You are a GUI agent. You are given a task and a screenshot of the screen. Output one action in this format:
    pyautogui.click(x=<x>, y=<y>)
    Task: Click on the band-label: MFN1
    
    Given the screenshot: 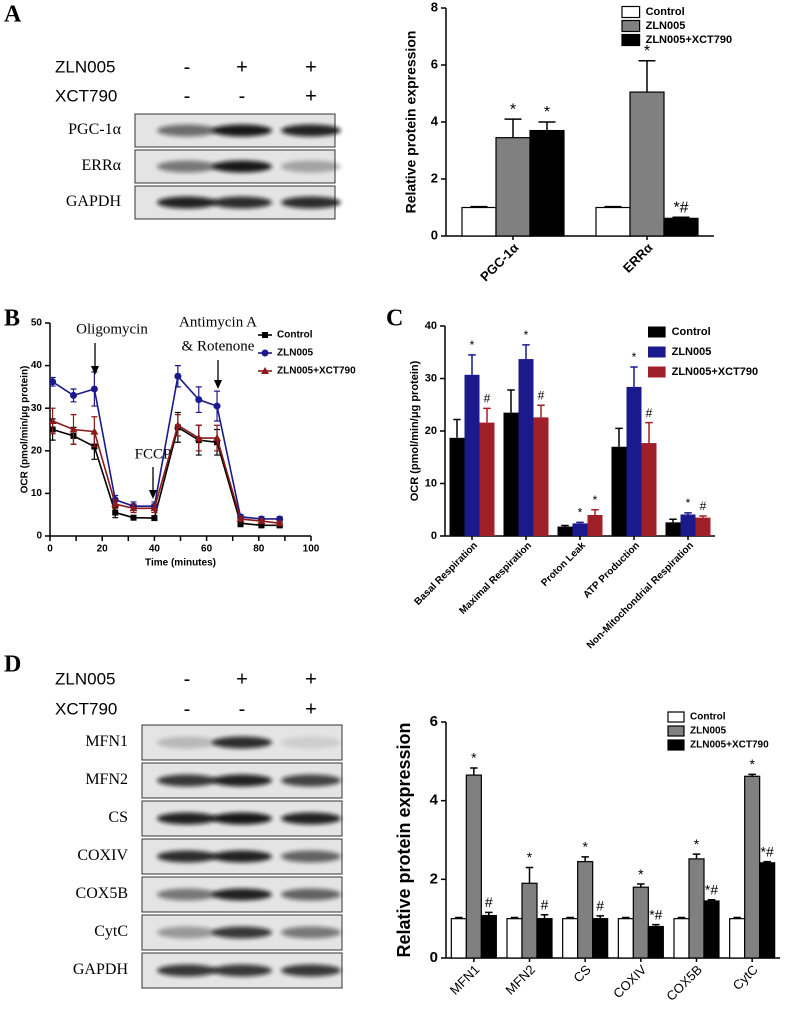 What is the action you would take?
    pyautogui.click(x=106, y=741)
    